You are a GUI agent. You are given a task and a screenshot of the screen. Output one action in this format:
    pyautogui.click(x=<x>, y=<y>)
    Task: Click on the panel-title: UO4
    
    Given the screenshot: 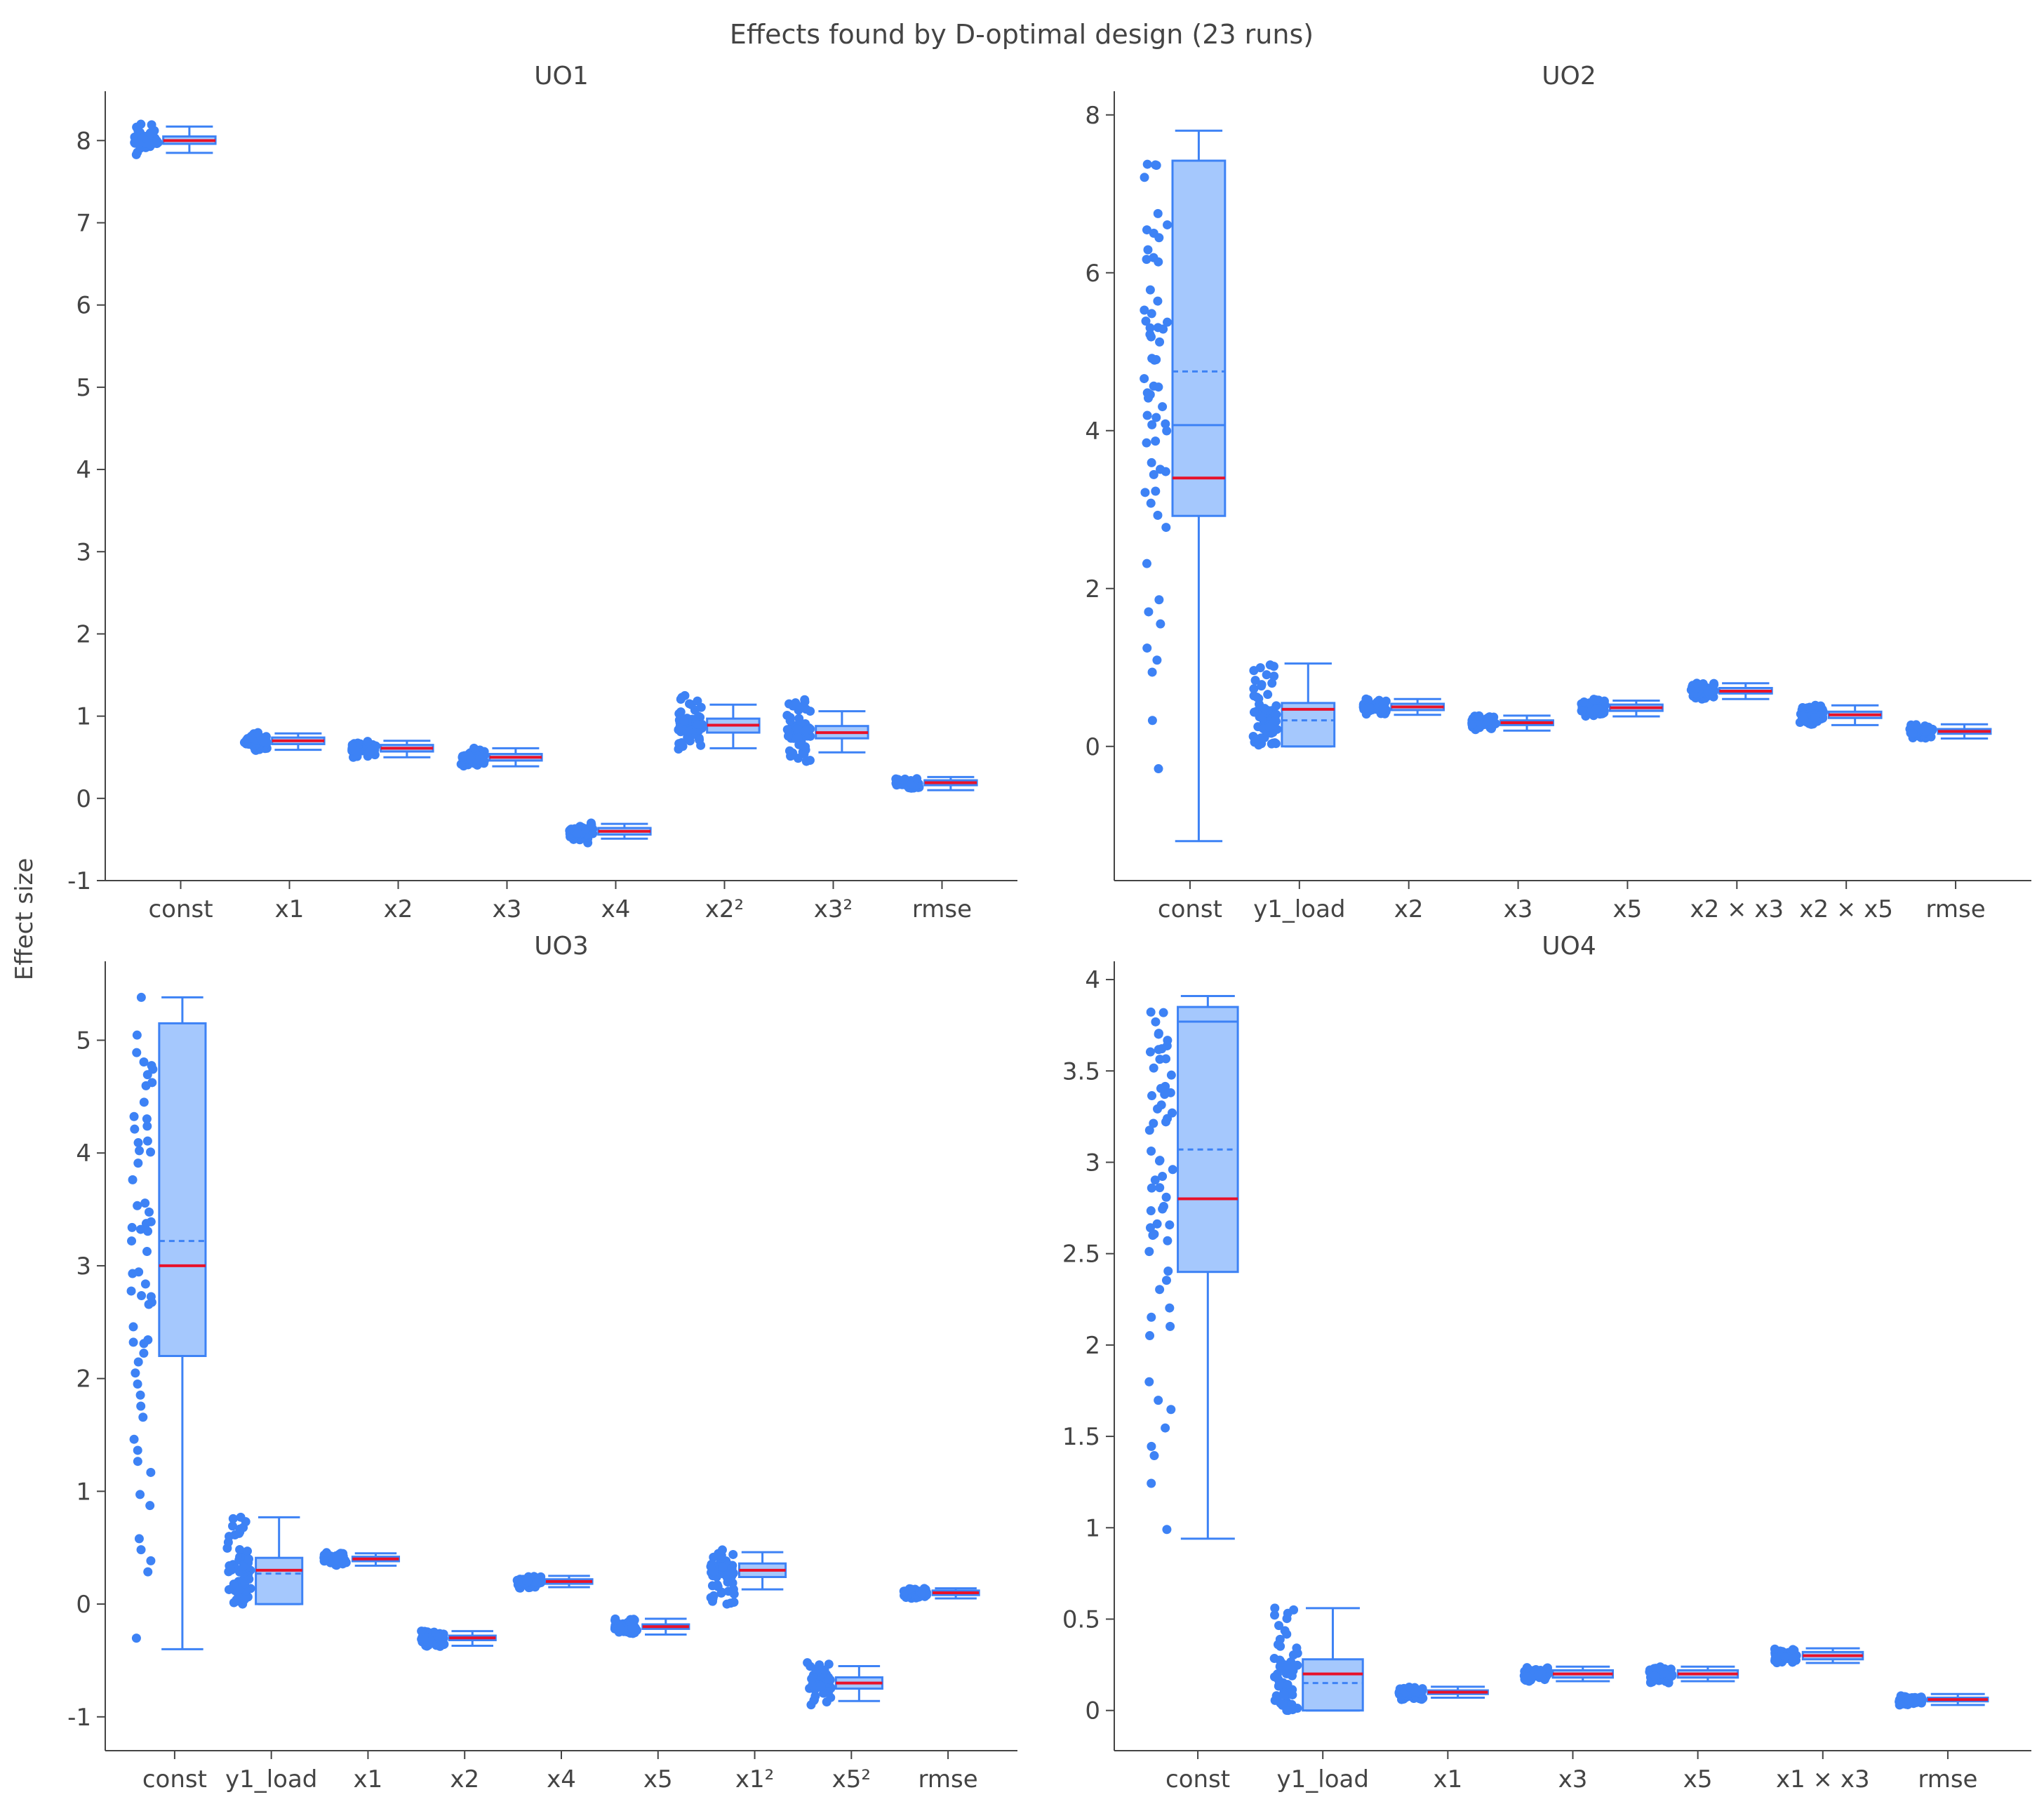 What is the action you would take?
    pyautogui.click(x=1569, y=946)
    